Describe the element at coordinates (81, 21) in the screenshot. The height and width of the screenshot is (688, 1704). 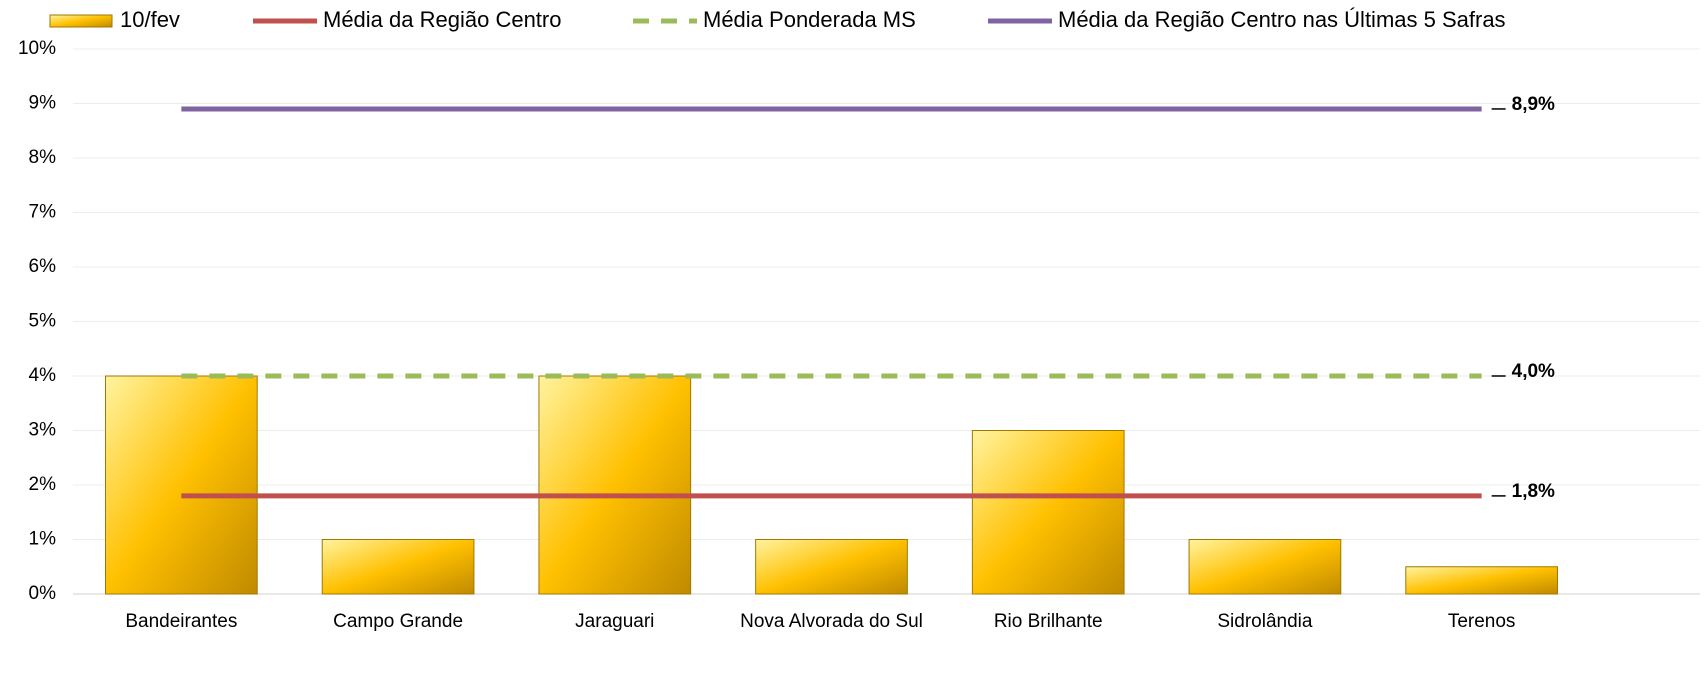
I see `legend-swatch` at that location.